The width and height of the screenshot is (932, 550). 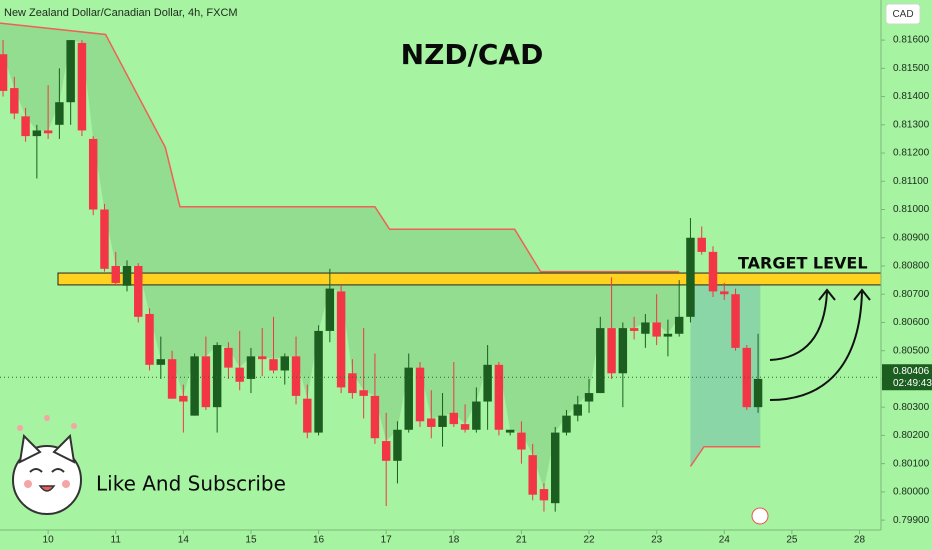 What do you see at coordinates (911, 237) in the screenshot?
I see `y-tick-label: 0.80900` at bounding box center [911, 237].